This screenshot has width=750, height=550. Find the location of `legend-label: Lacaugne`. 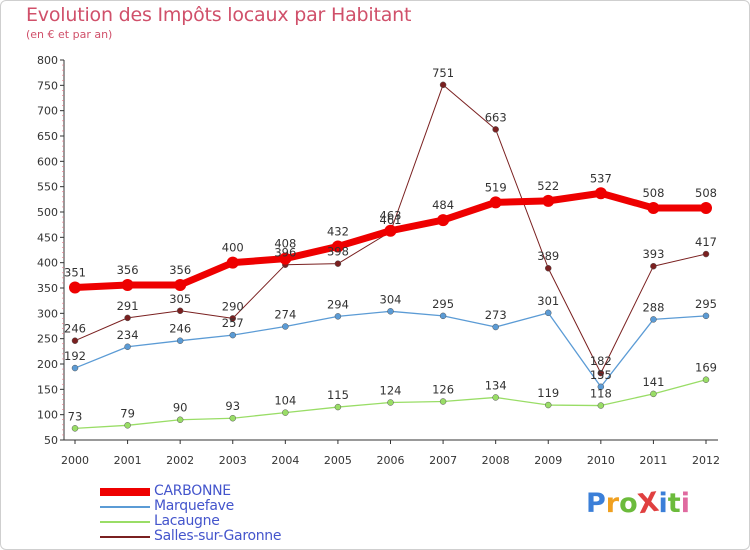

legend-label: Lacaugne is located at coordinates (187, 521).